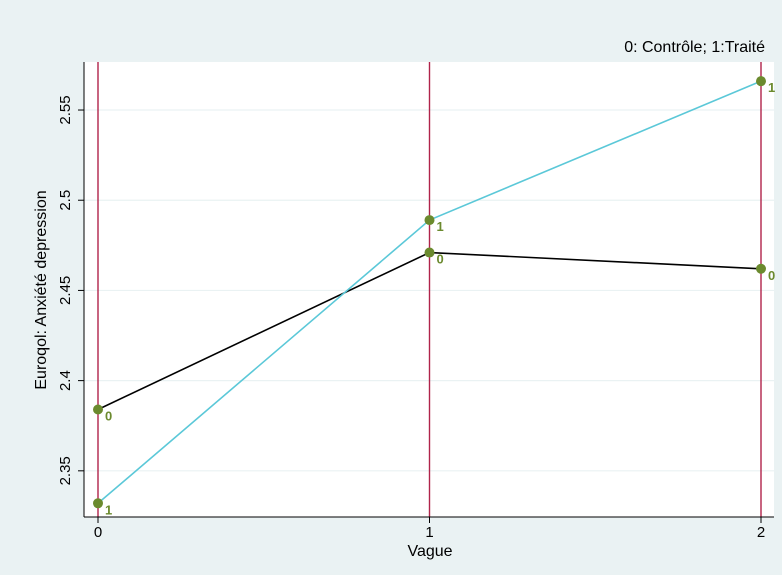  Describe the element at coordinates (429, 551) in the screenshot. I see `x-axis-label: Vague` at that location.